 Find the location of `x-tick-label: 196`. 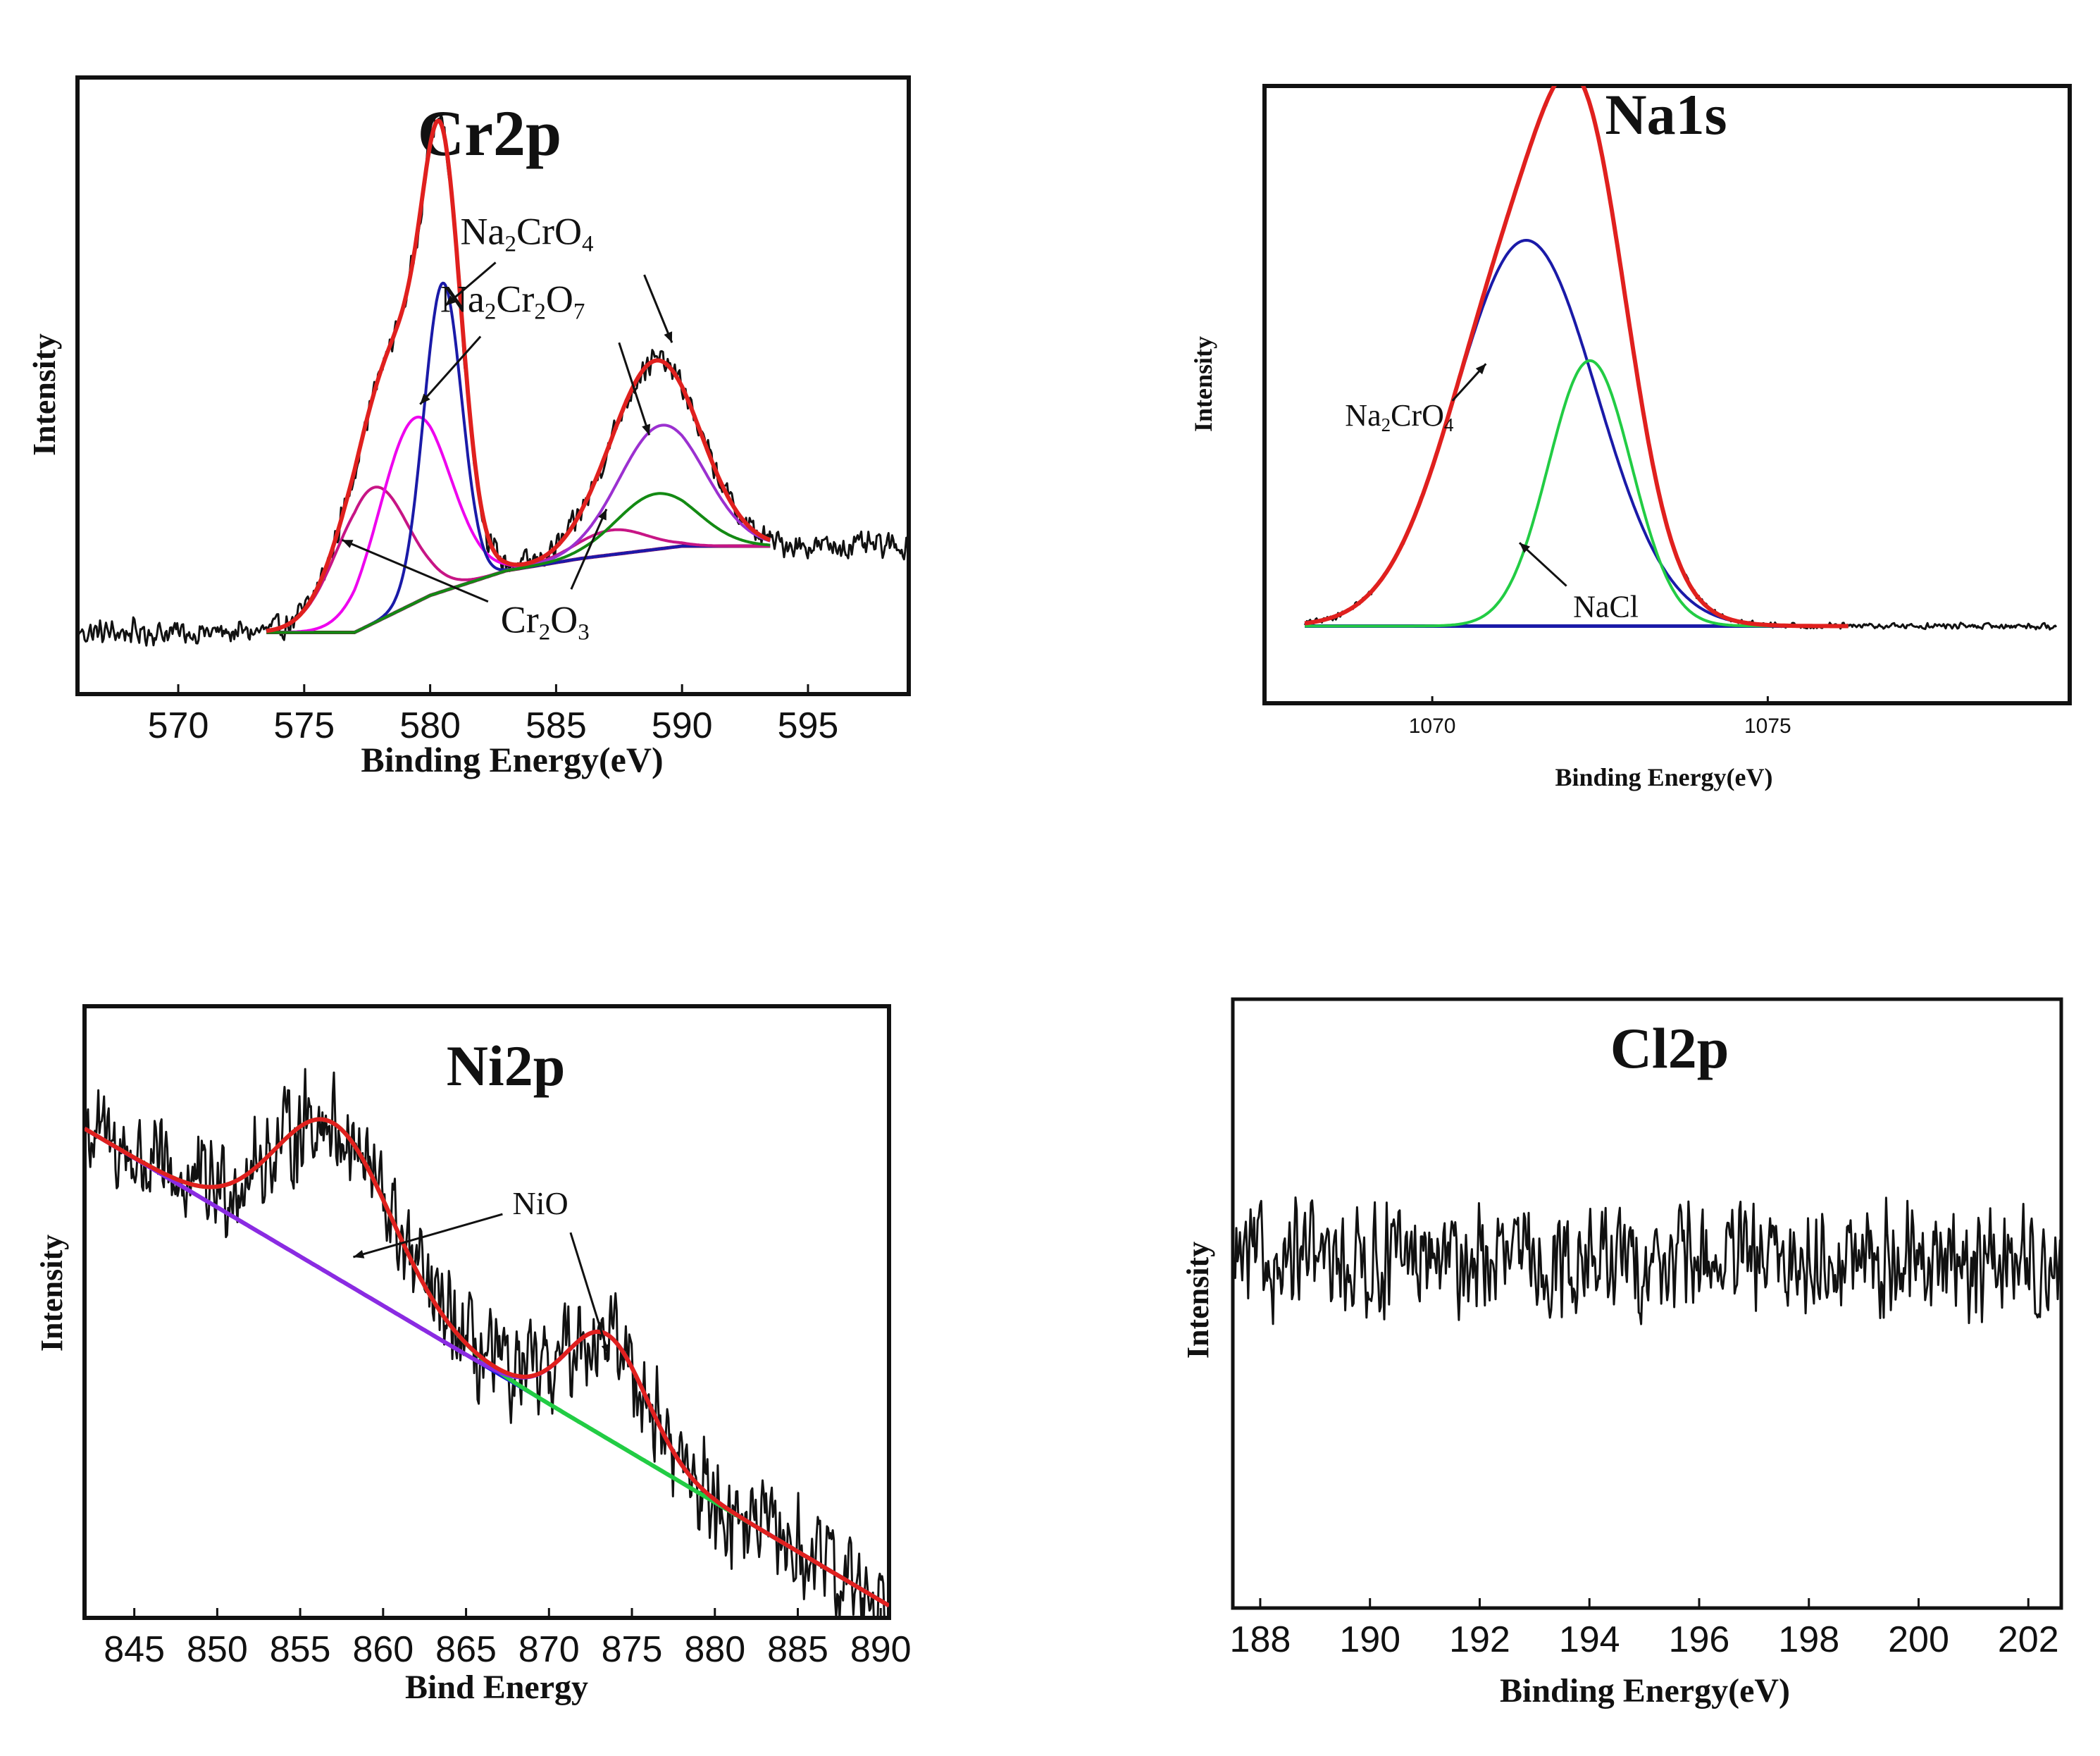

x-tick-label: 196 is located at coordinates (1699, 1639).